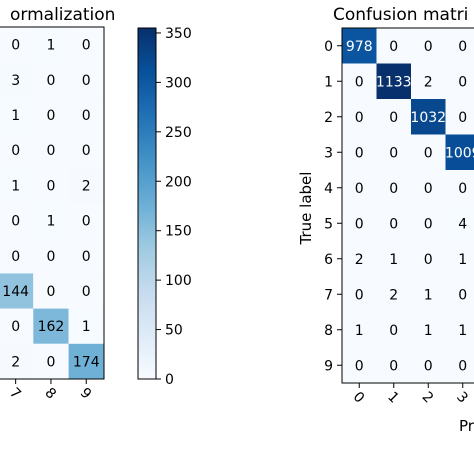 The height and width of the screenshot is (474, 474). Describe the element at coordinates (400, 15) in the screenshot. I see `right-chart-title: Confusion matri` at that location.